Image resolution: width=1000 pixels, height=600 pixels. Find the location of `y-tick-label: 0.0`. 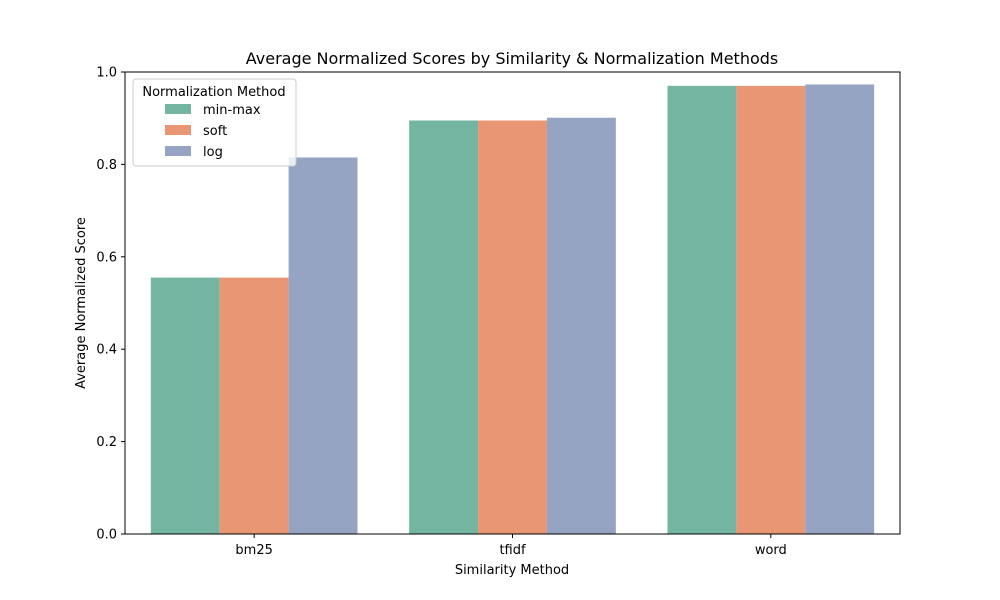

y-tick-label: 0.0 is located at coordinates (106, 535).